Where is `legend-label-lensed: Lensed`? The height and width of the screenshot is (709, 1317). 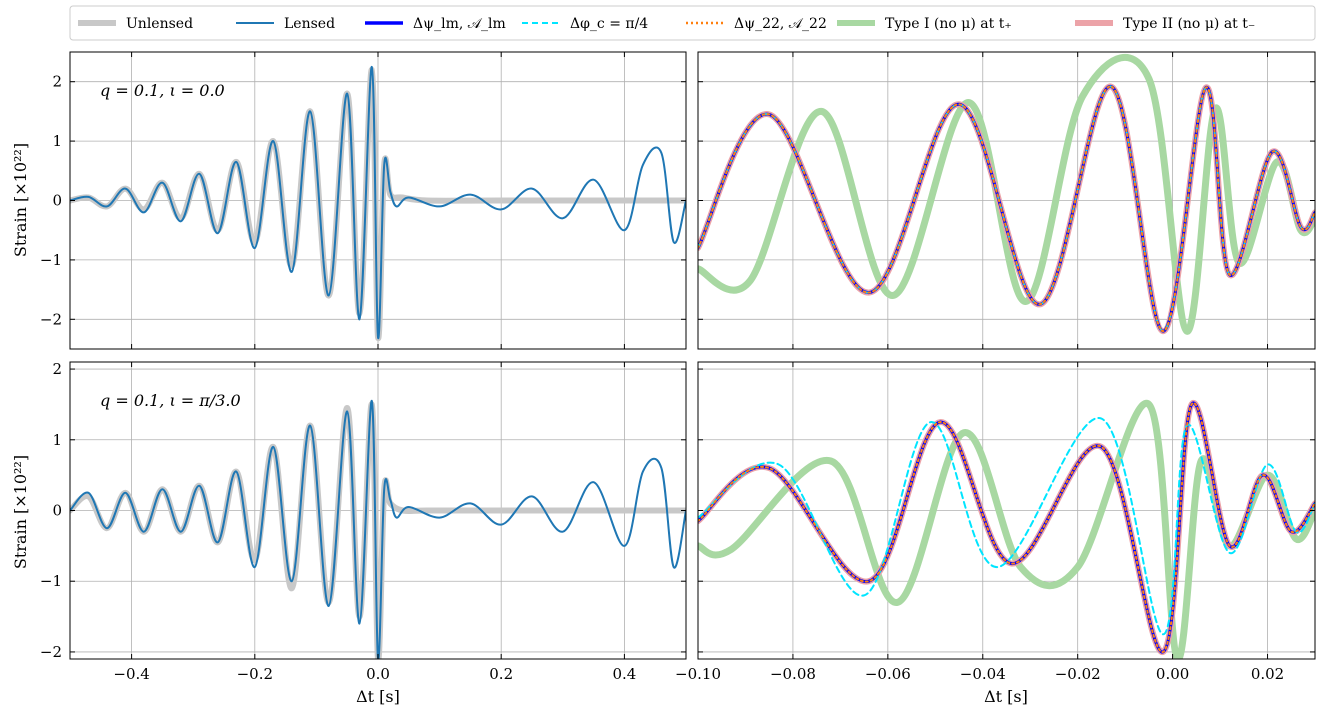
legend-label-lensed: Lensed is located at coordinates (309, 24).